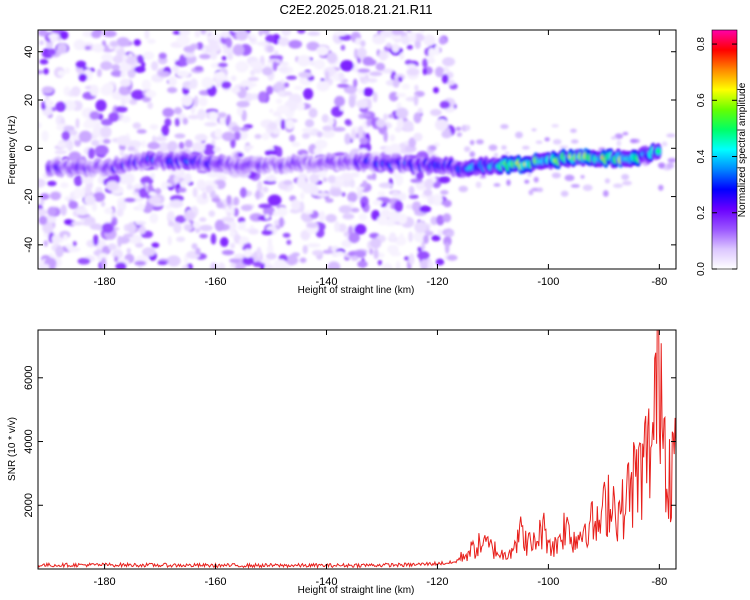 The image size is (750, 600). What do you see at coordinates (658, 151) in the screenshot?
I see `signal-cell-core` at bounding box center [658, 151].